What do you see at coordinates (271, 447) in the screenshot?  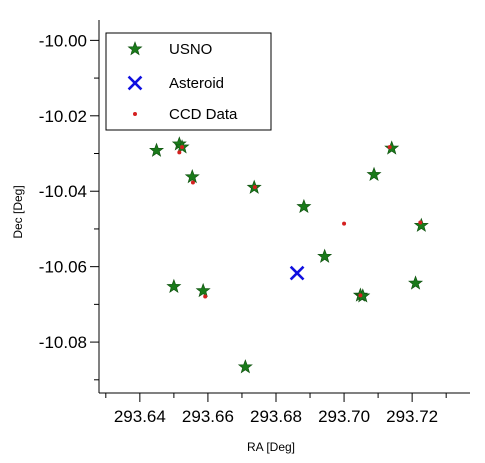 I see `x-axis-title: RA [Deg]` at bounding box center [271, 447].